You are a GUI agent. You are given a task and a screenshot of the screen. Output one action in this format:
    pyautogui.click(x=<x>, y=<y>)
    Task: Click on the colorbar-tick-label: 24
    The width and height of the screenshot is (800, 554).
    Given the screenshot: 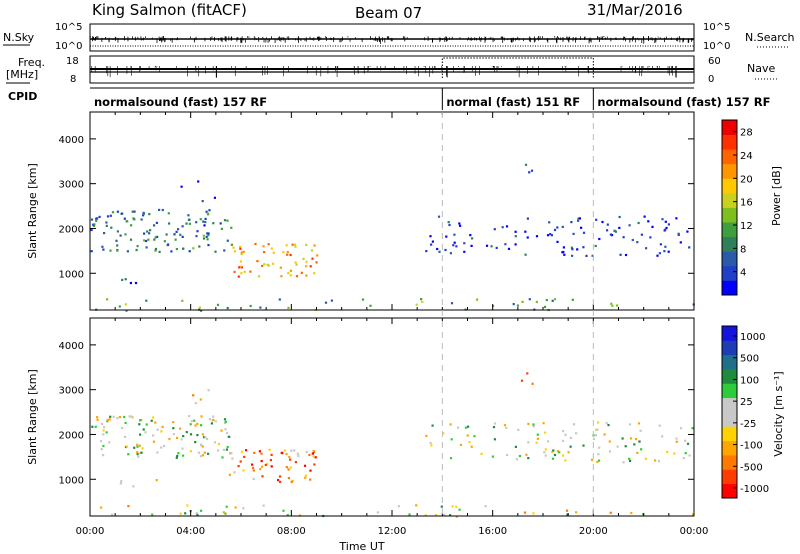 What is the action you would take?
    pyautogui.click(x=746, y=156)
    